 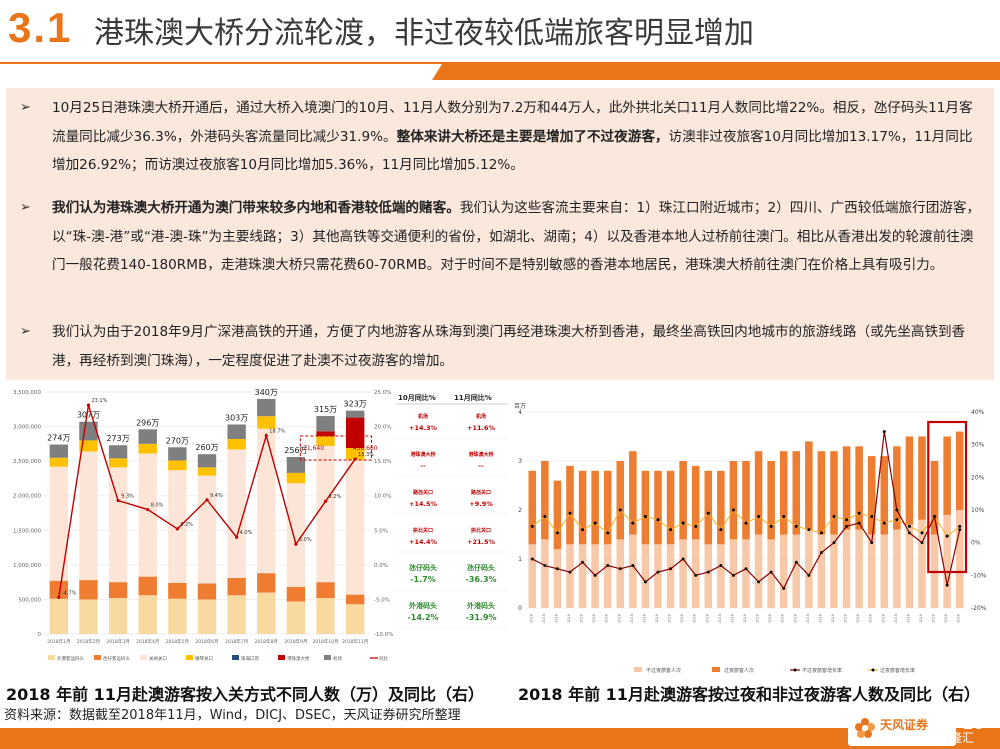 What do you see at coordinates (157, 506) in the screenshot?
I see `yoy-label: 8.0%` at bounding box center [157, 506].